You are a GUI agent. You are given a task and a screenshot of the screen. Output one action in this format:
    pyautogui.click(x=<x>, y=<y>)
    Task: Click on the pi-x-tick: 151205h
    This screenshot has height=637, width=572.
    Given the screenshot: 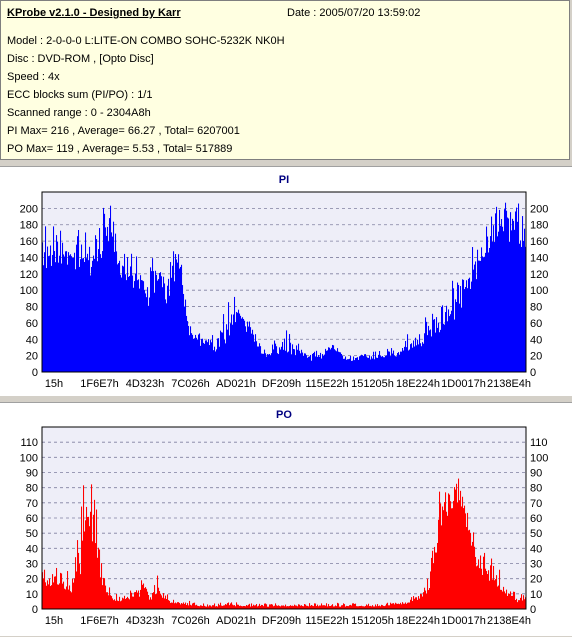 What is the action you would take?
    pyautogui.click(x=372, y=384)
    